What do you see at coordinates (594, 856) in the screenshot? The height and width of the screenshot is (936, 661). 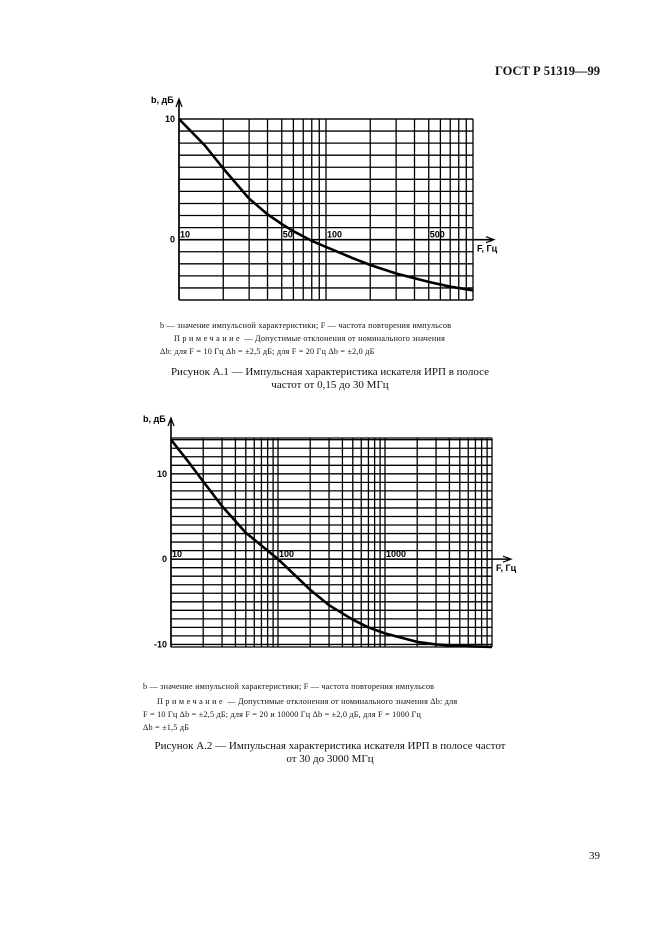 I see `page-number: 39` at bounding box center [594, 856].